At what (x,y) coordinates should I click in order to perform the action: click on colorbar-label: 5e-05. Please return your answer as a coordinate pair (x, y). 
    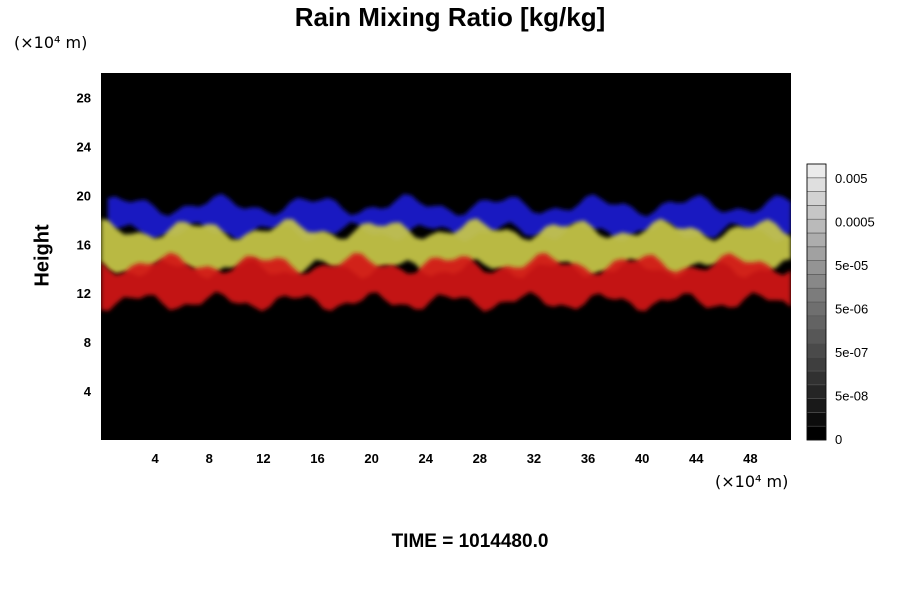
    Looking at the image, I should click on (851, 265).